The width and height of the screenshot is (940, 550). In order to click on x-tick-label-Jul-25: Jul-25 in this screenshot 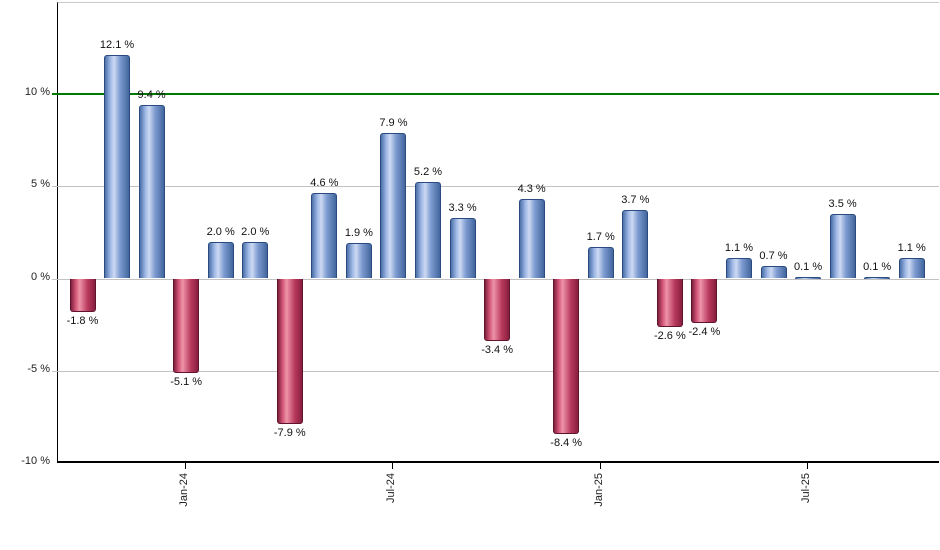, I will do `click(806, 488)`.